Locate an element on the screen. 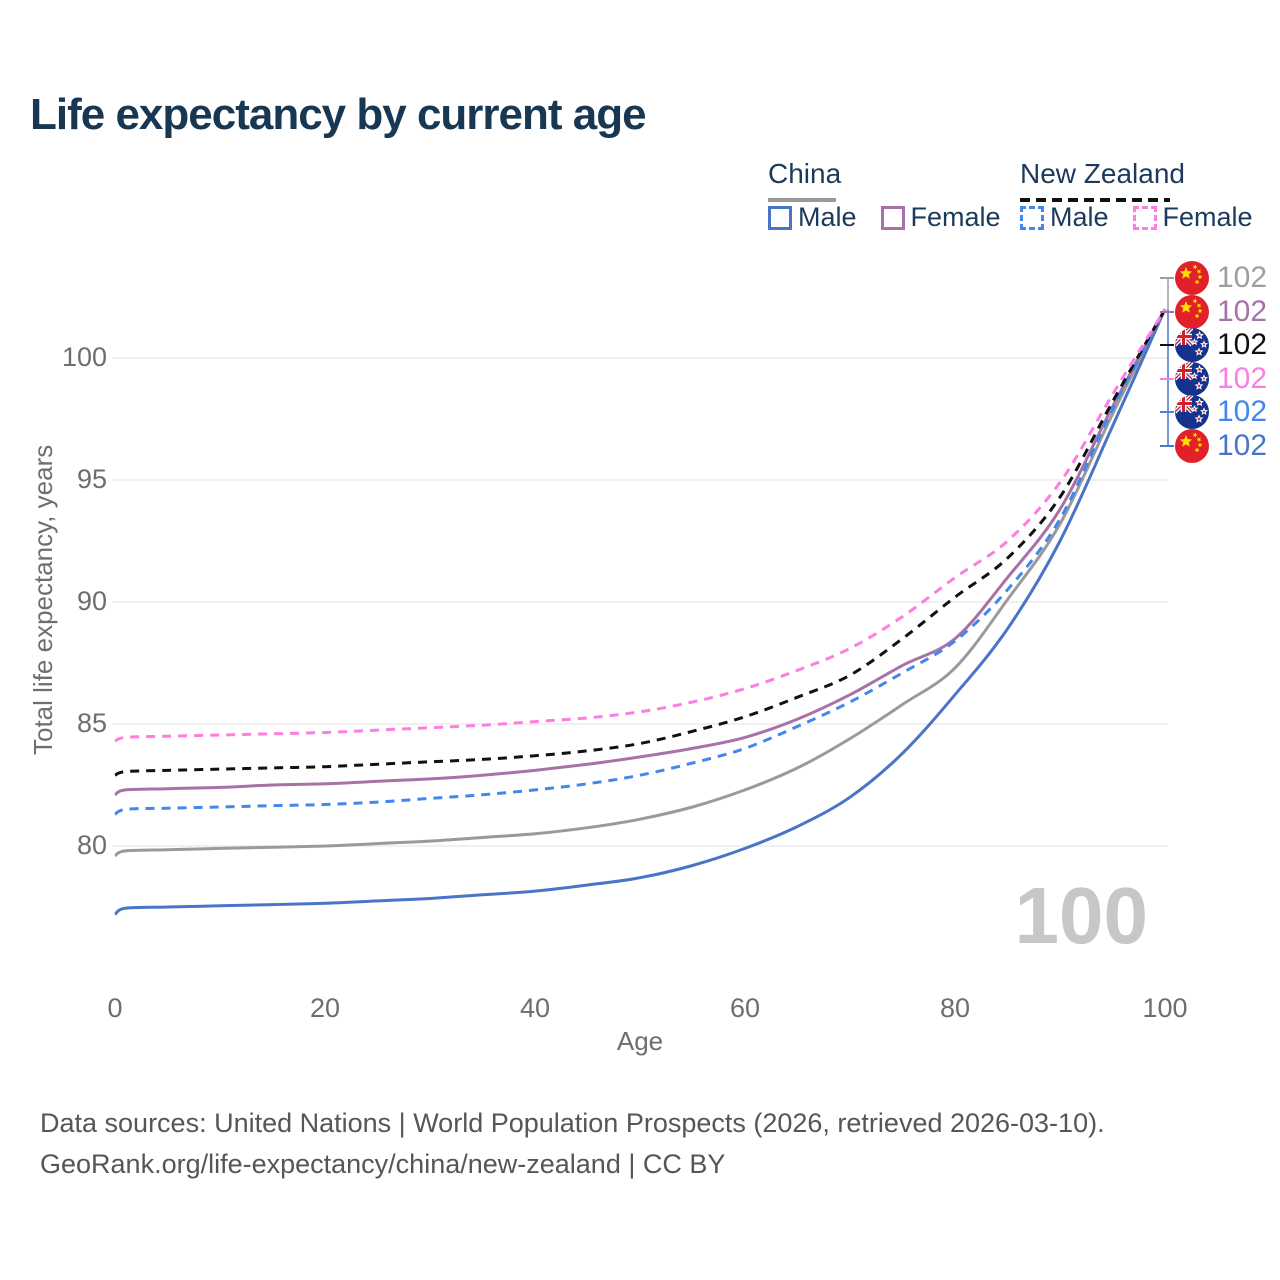 This screenshot has height=1280, width=1280. end-label-row-nz-2: 102 is located at coordinates (1221, 345).